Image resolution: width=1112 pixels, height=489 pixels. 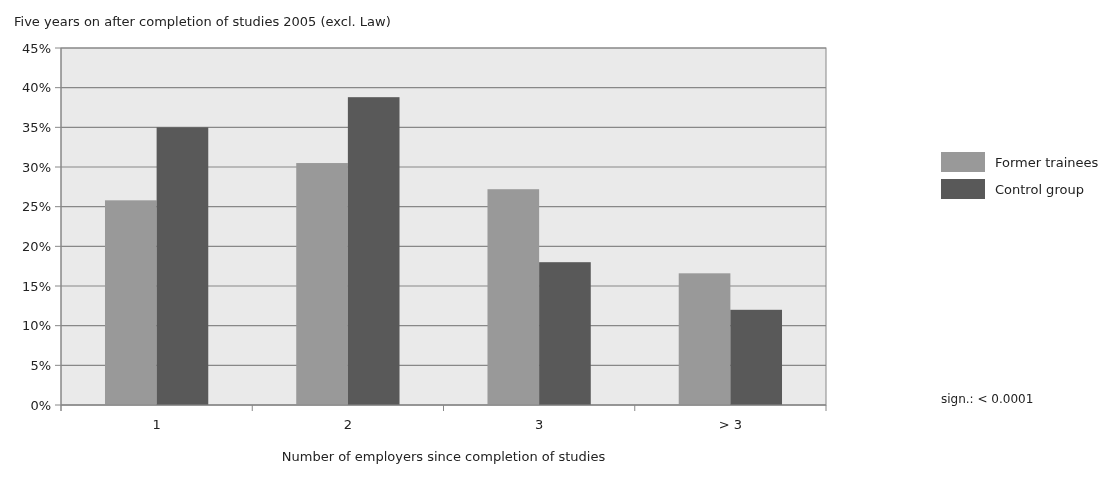 What do you see at coordinates (987, 399) in the screenshot?
I see `text: sign.: < 0.0001` at bounding box center [987, 399].